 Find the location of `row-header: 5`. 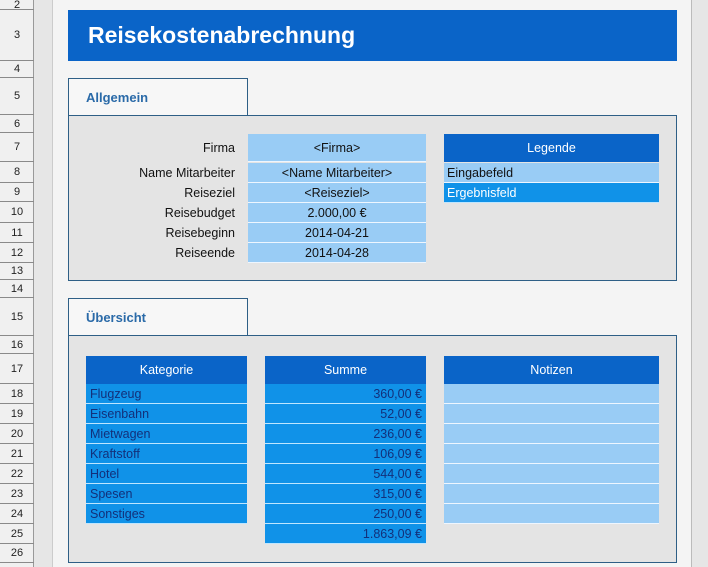

row-header: 5 is located at coordinates (17, 96).